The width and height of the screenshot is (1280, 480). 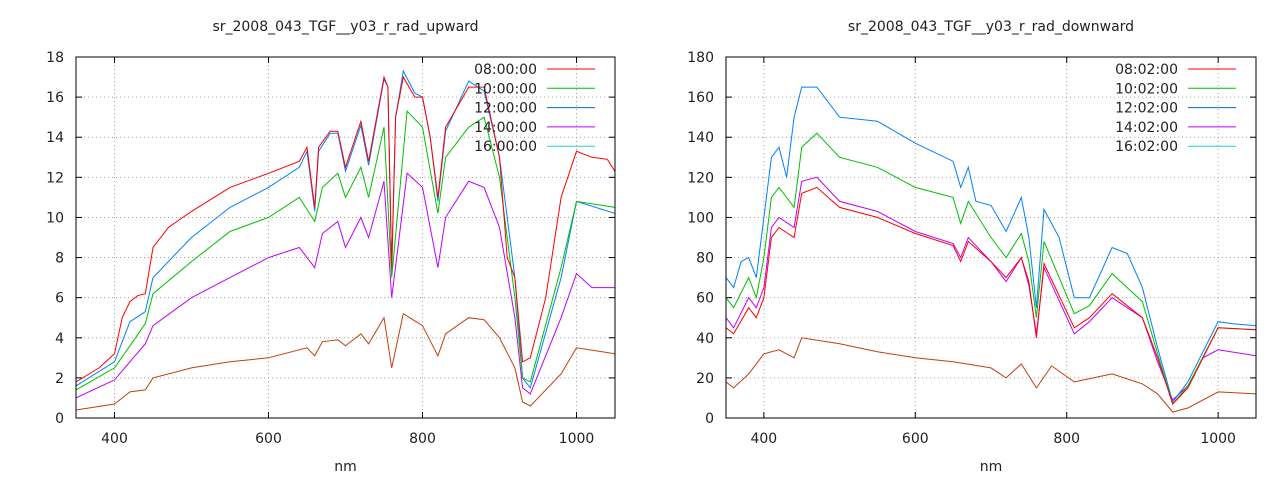 What do you see at coordinates (505, 89) in the screenshot?
I see `legend-label: 10:00:00` at bounding box center [505, 89].